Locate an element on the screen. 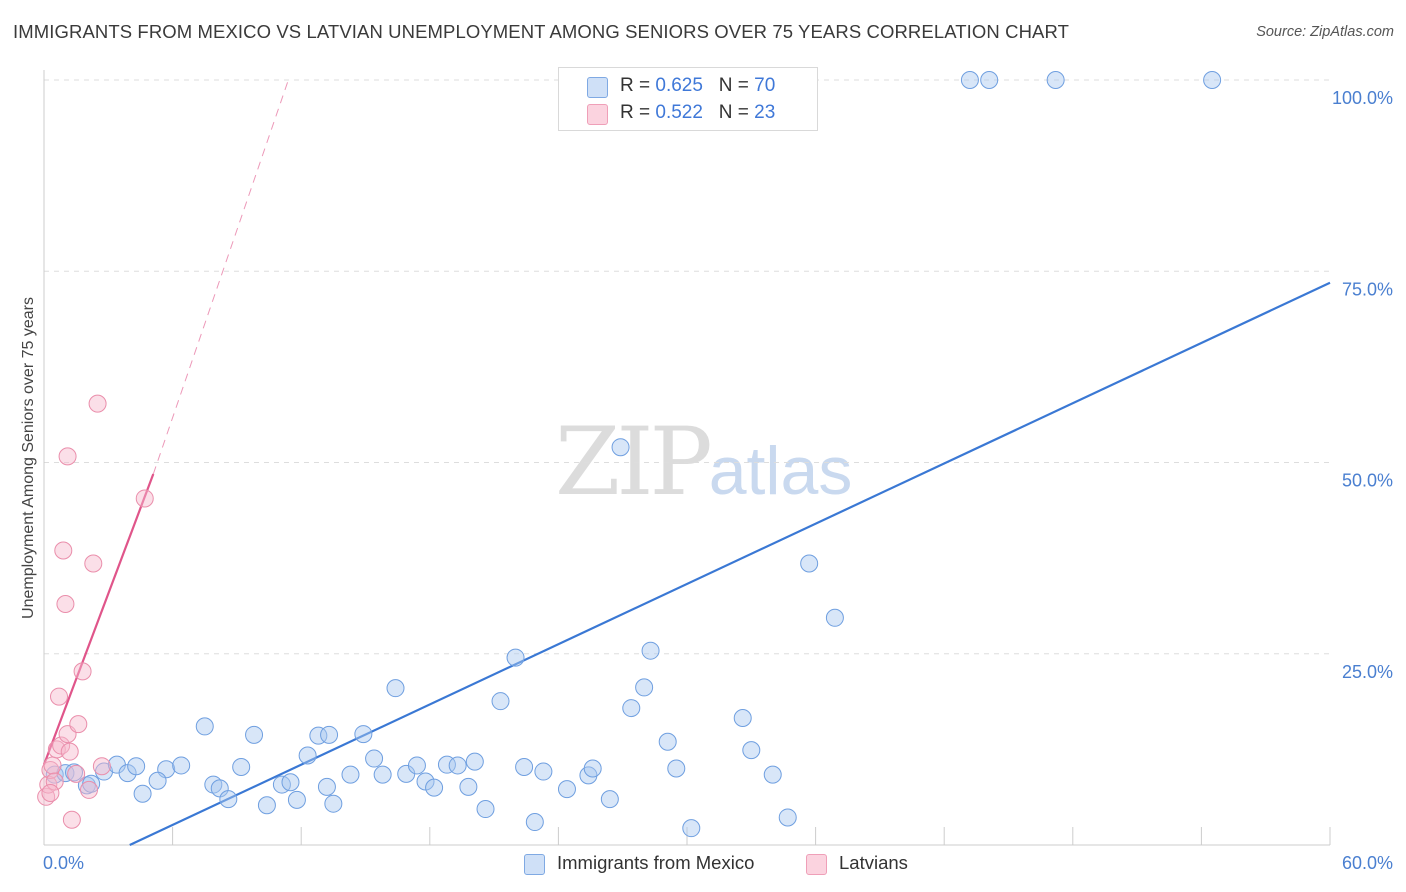 Image resolution: width=1406 pixels, height=892 pixels. legend-n-value-latvians: 23 is located at coordinates (765, 112).